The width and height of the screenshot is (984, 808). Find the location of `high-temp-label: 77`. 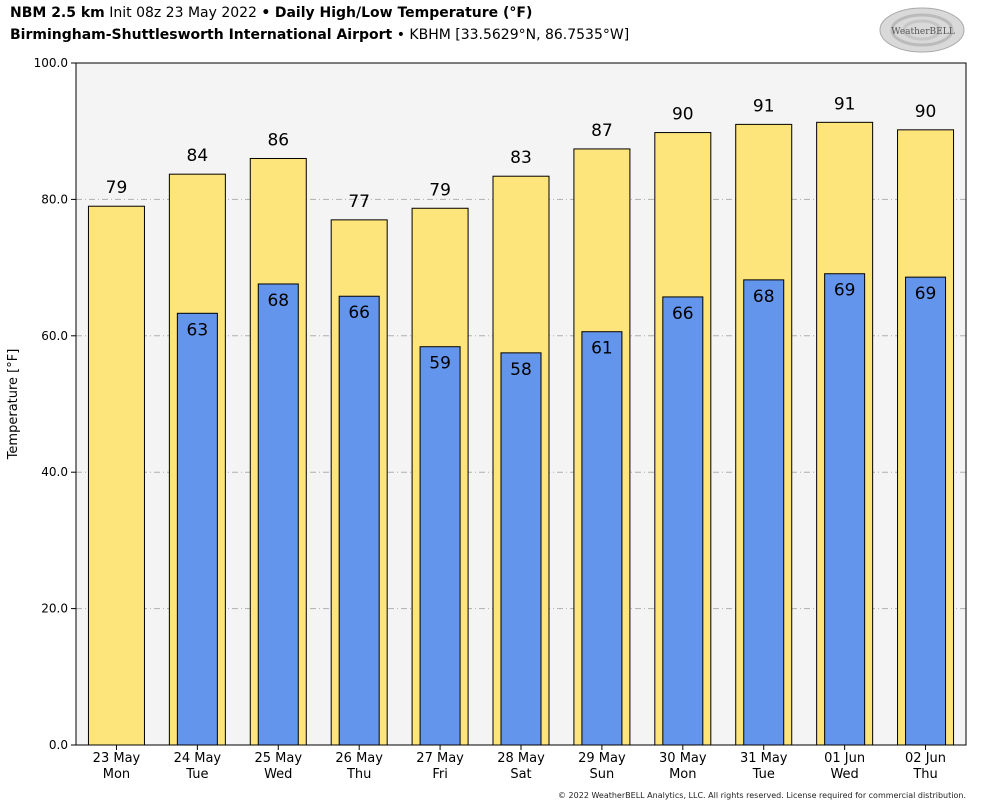

high-temp-label: 77 is located at coordinates (359, 202).